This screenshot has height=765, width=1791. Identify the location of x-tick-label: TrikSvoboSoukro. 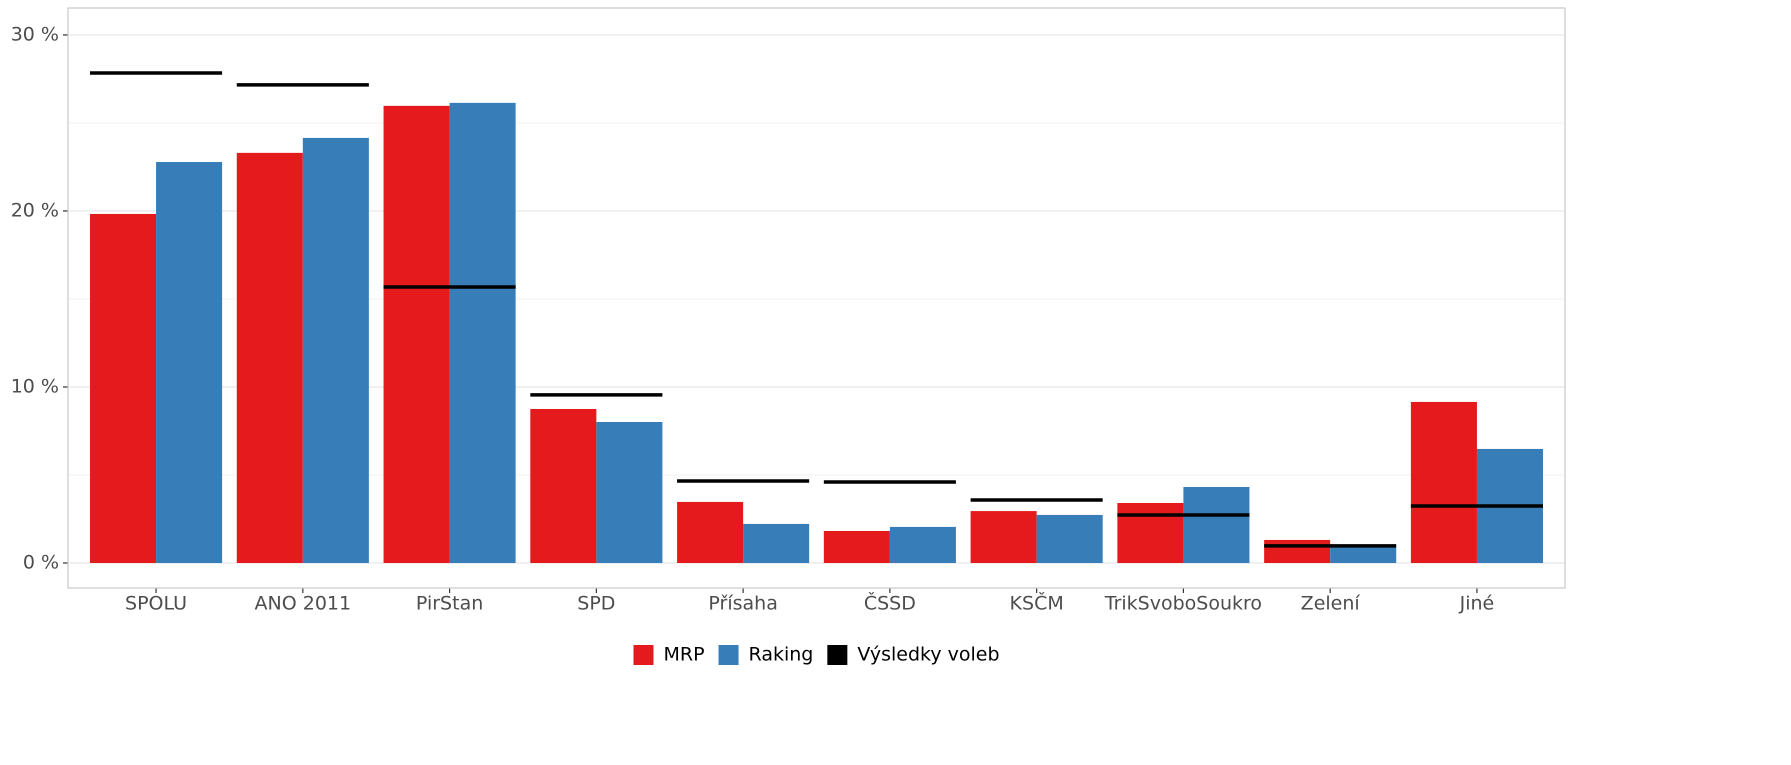
(1183, 604).